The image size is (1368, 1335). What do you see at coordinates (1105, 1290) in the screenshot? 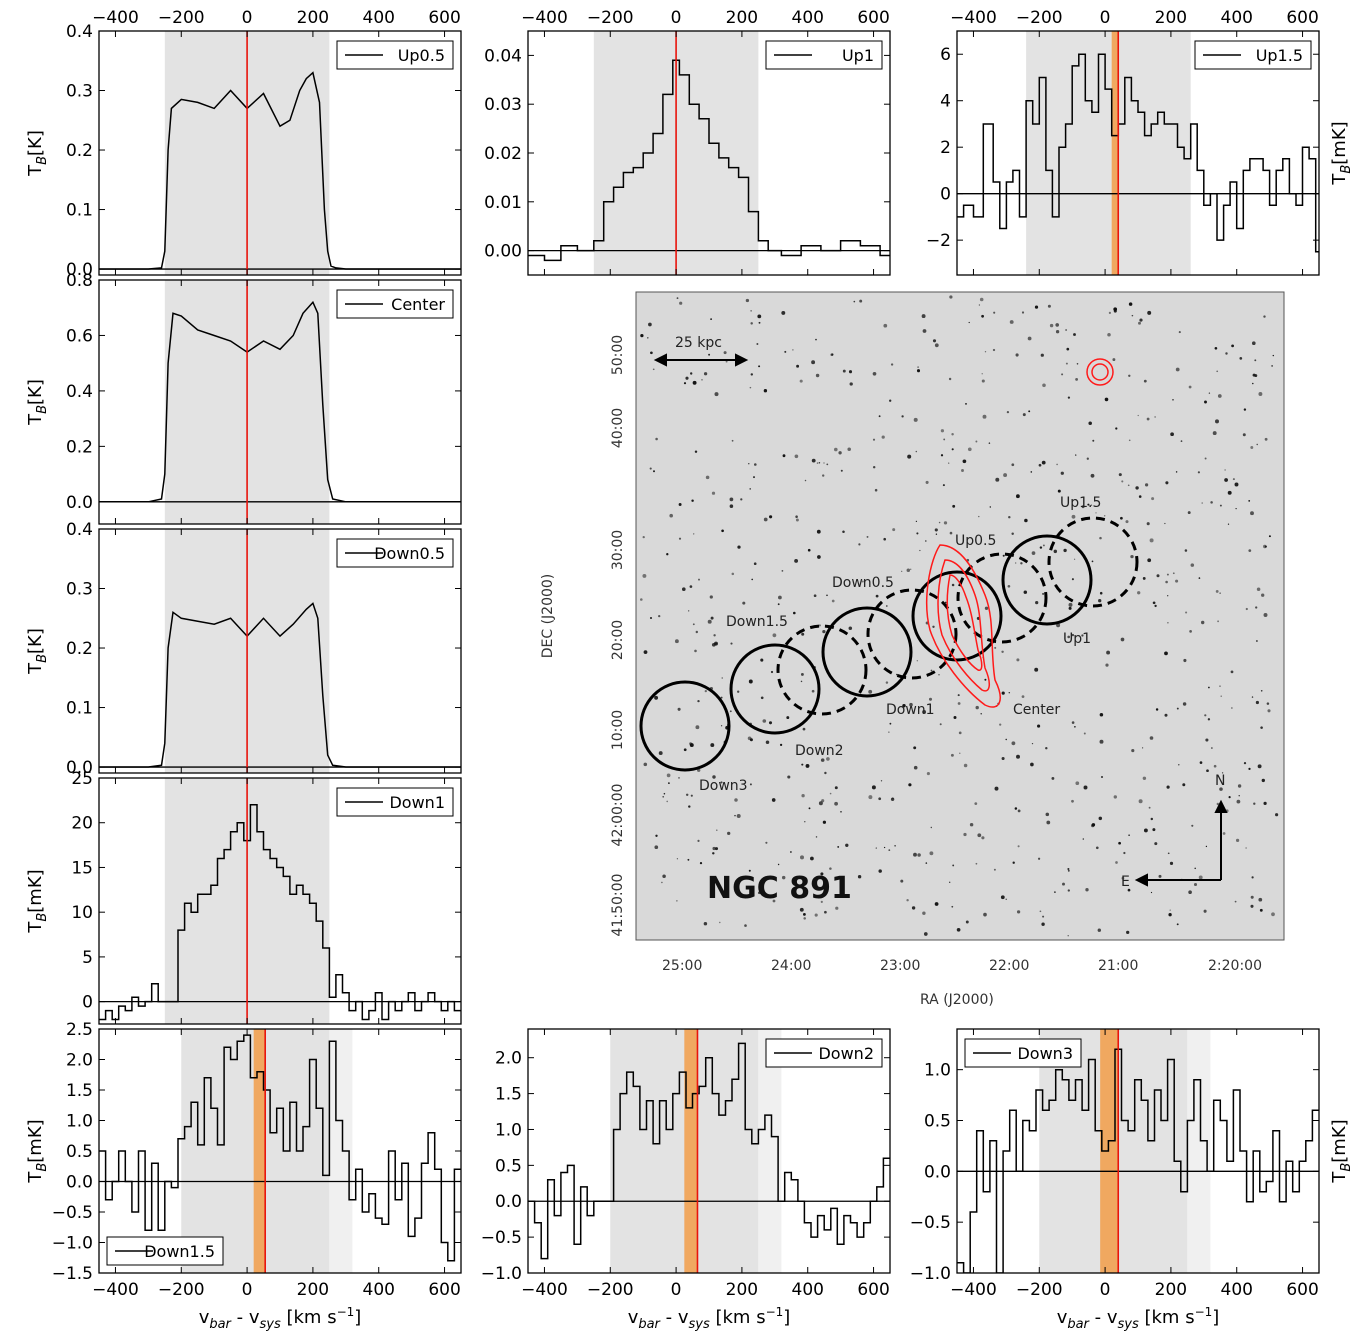
I see `x-tick-label: 0` at bounding box center [1105, 1290].